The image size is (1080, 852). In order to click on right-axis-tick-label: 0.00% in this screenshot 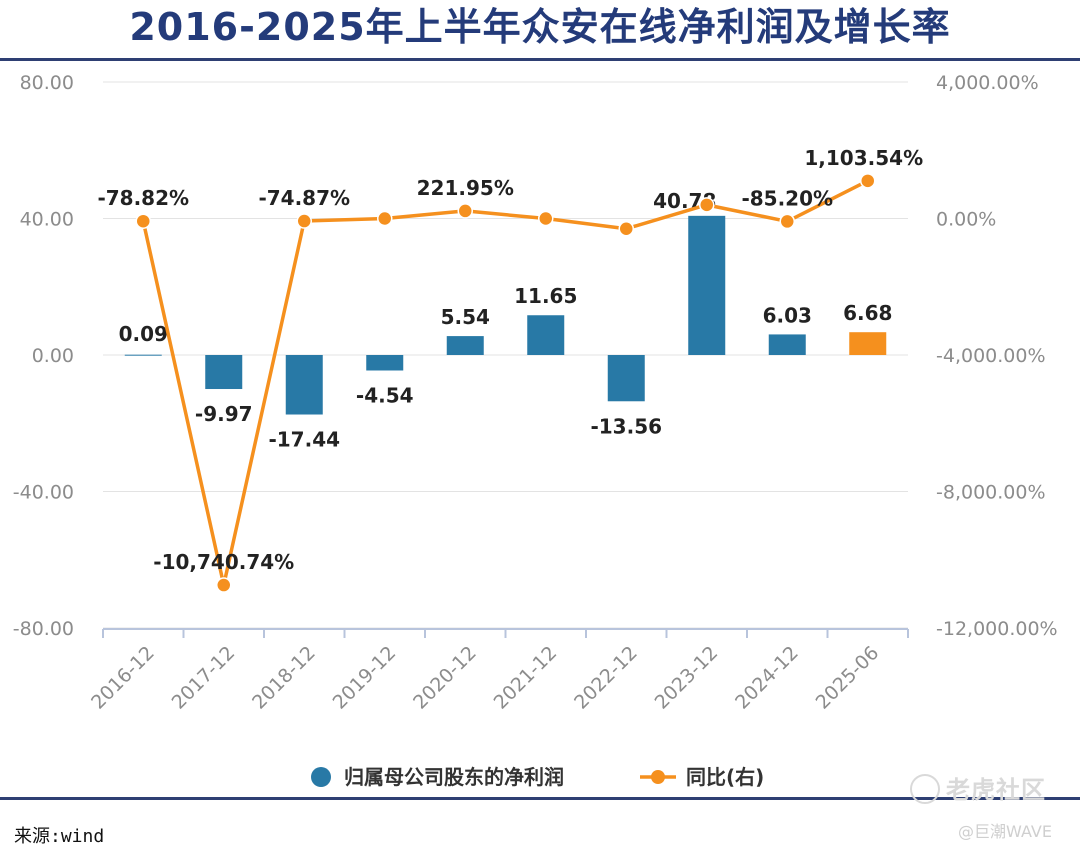, I will do `click(966, 220)`.